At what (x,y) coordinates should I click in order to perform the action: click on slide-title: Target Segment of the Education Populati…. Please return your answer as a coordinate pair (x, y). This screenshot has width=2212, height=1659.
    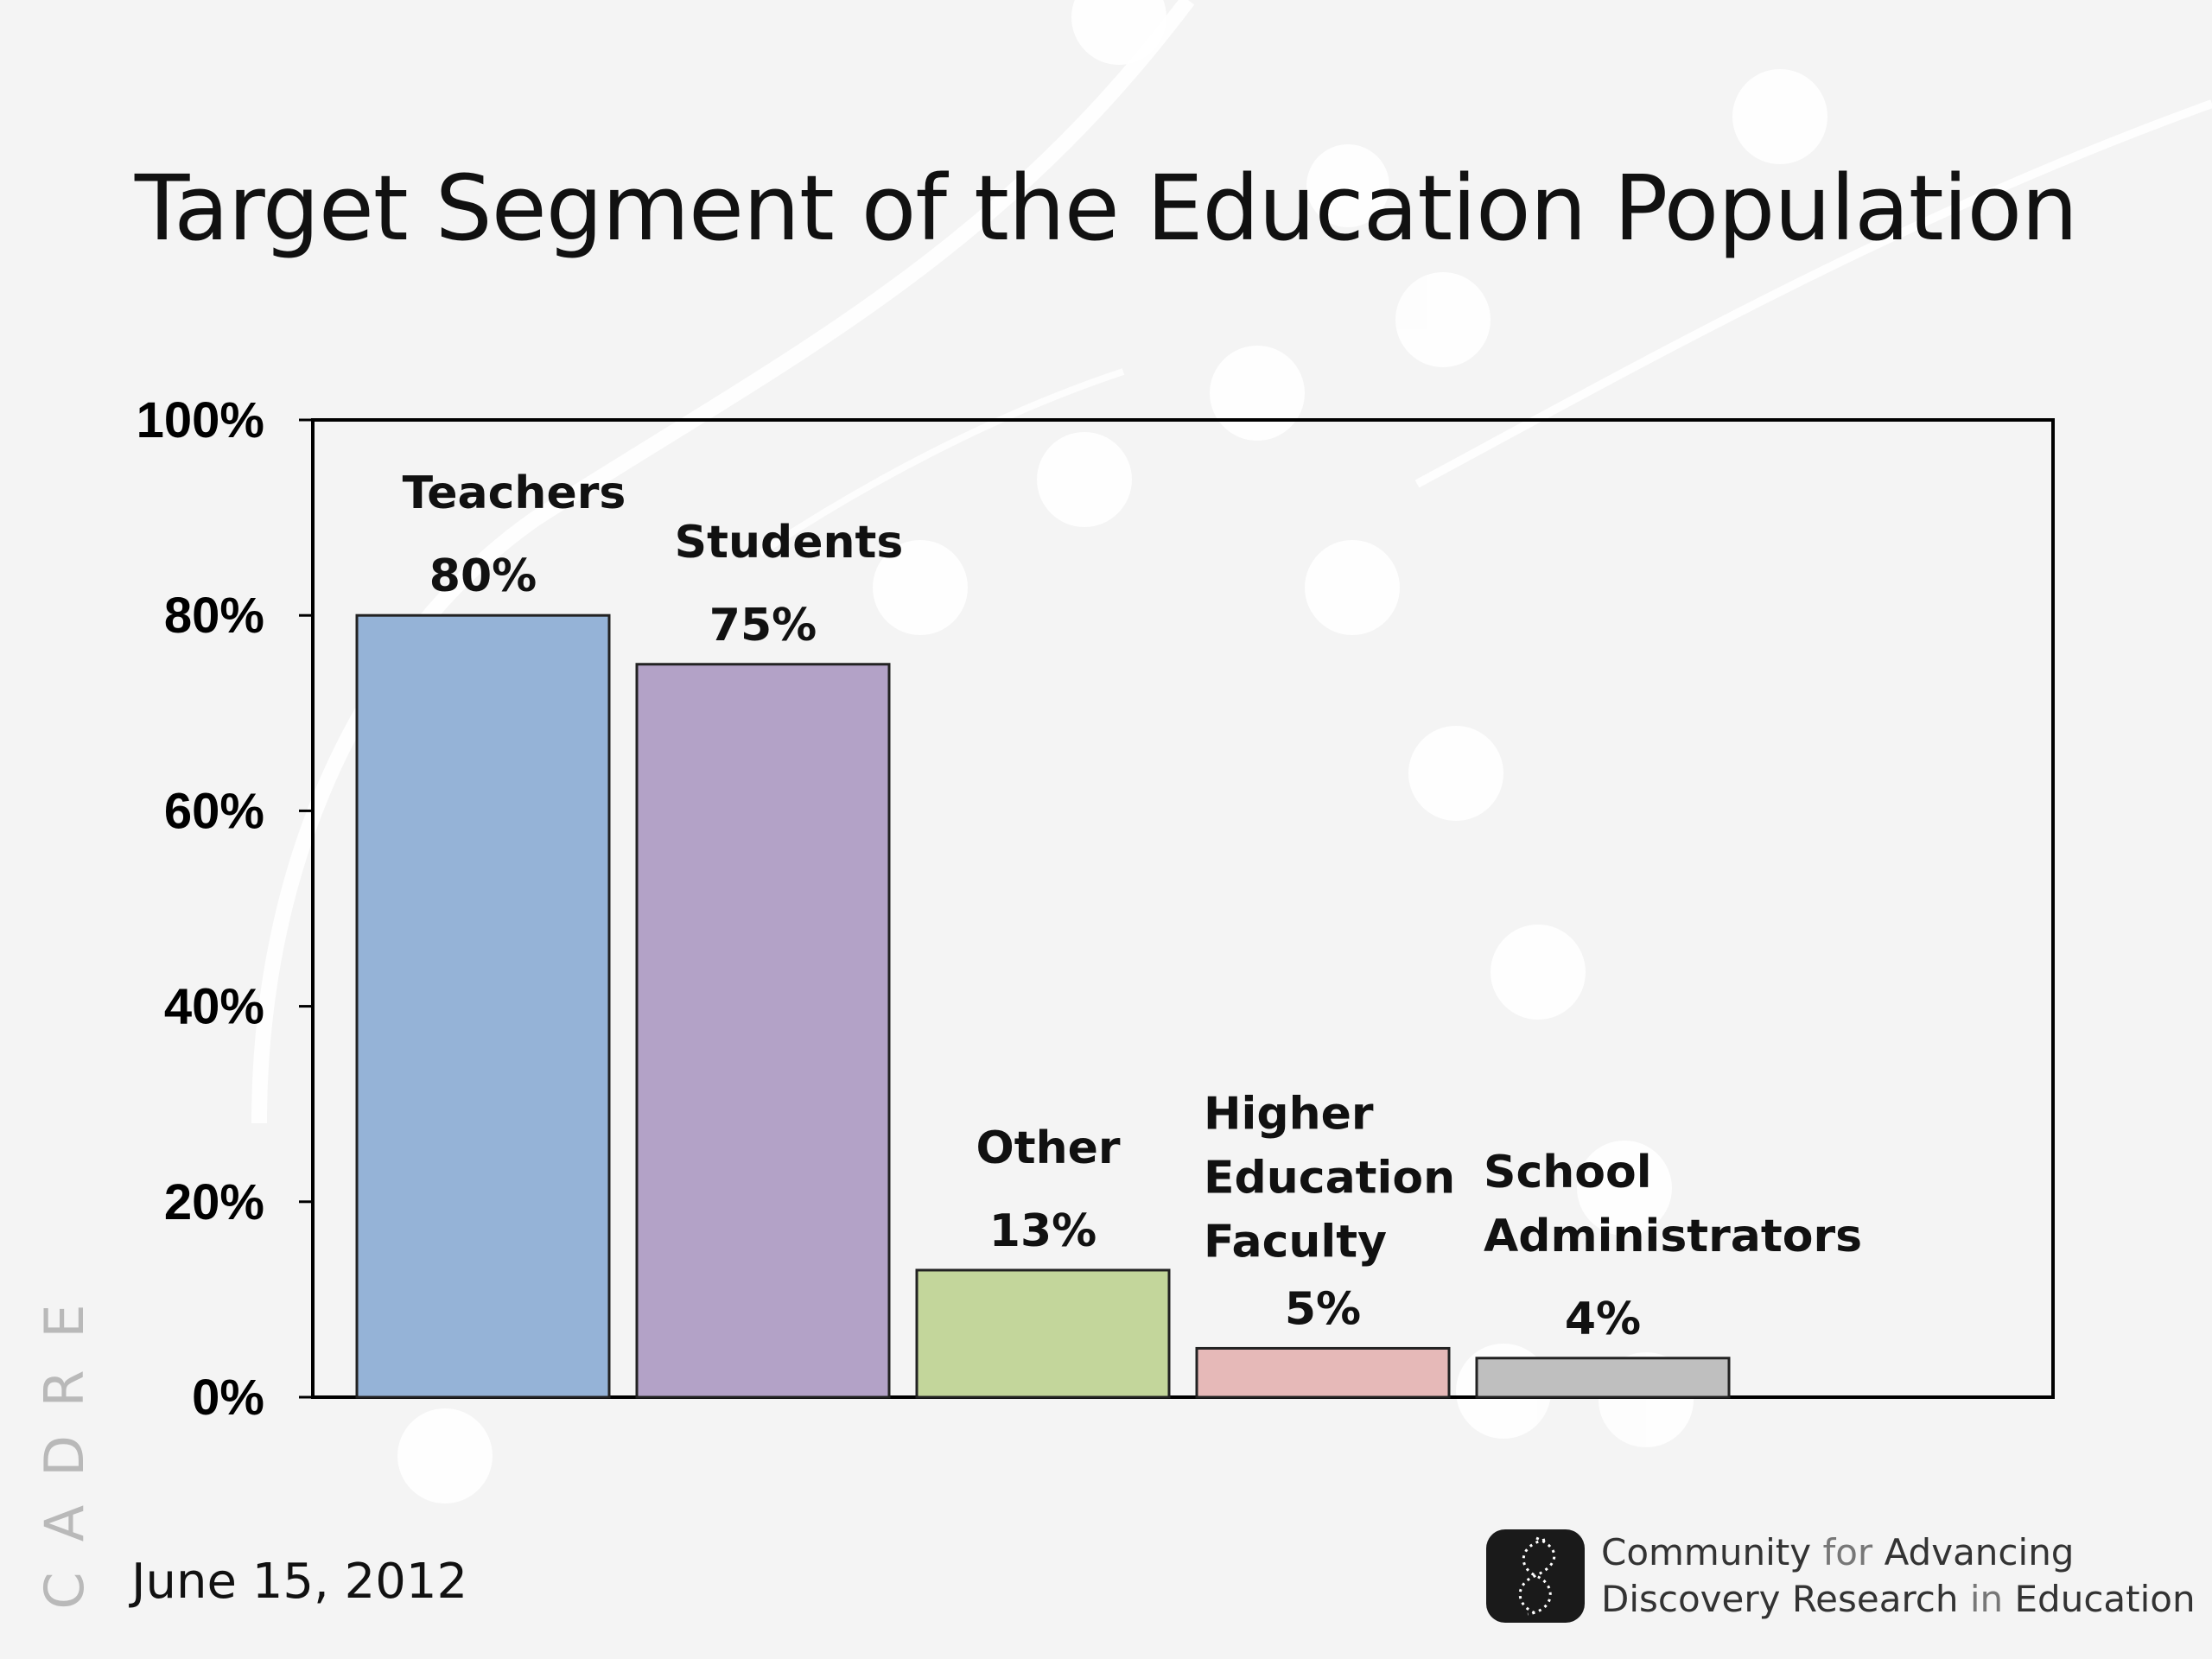
    Looking at the image, I should click on (1106, 208).